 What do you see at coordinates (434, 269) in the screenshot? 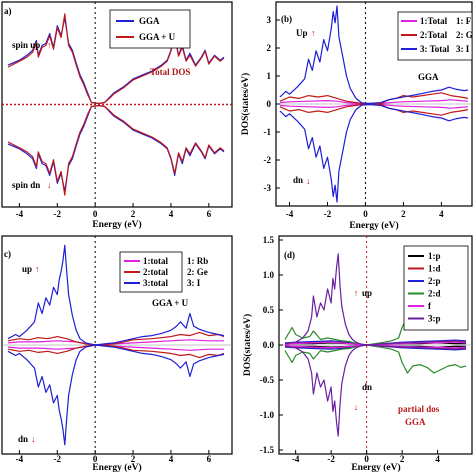
I see `legend-label-d-1: 1:d` at bounding box center [434, 269].